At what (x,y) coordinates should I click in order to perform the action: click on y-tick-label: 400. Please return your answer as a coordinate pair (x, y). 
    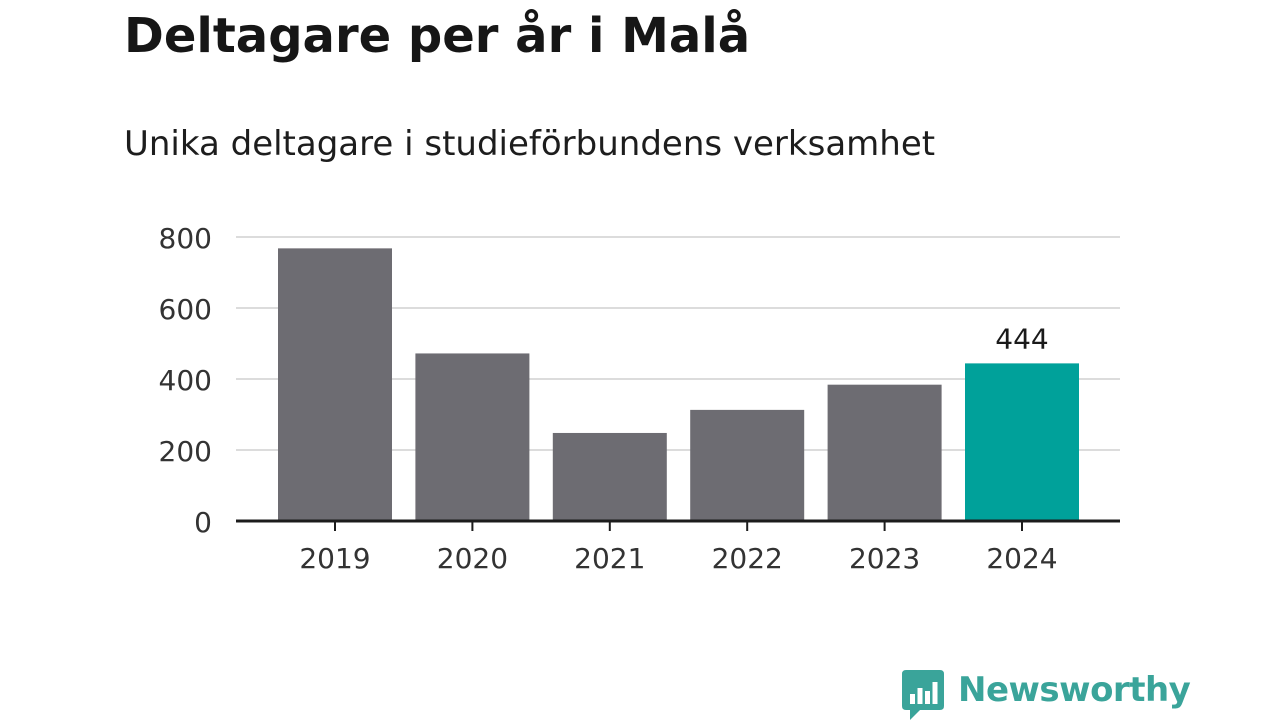
    Looking at the image, I should click on (185, 380).